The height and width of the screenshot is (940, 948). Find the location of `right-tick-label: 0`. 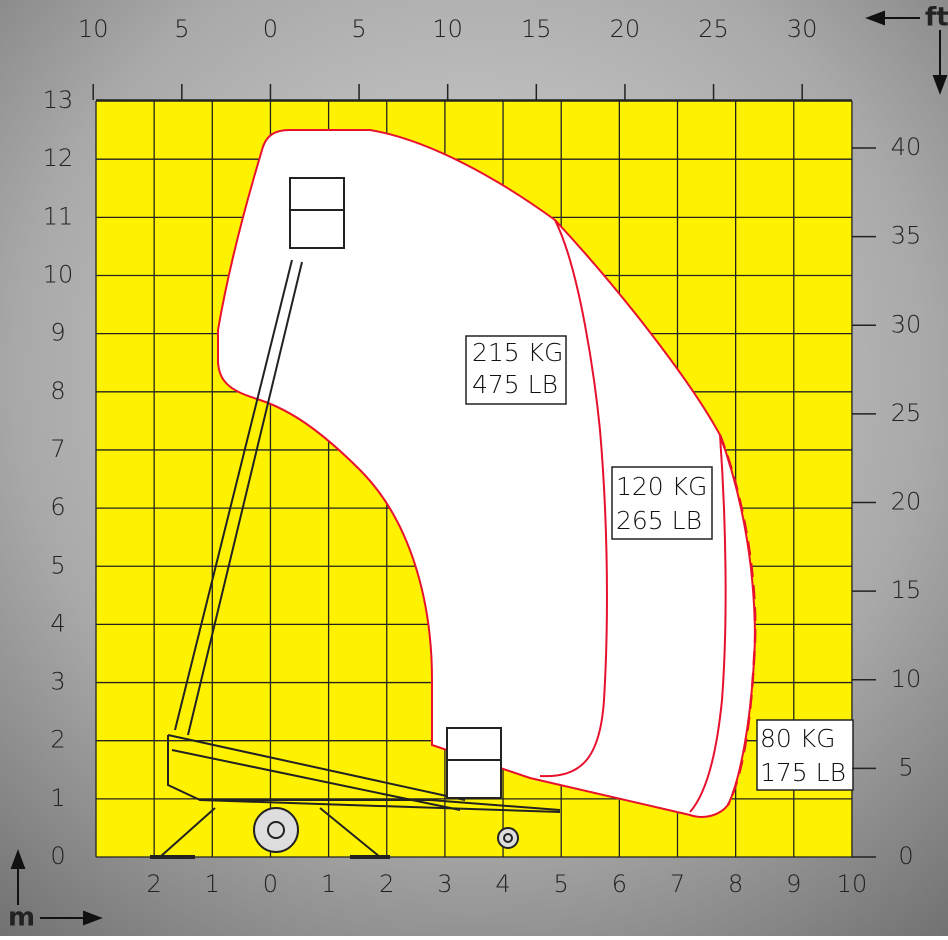

right-tick-label: 0 is located at coordinates (905, 856).